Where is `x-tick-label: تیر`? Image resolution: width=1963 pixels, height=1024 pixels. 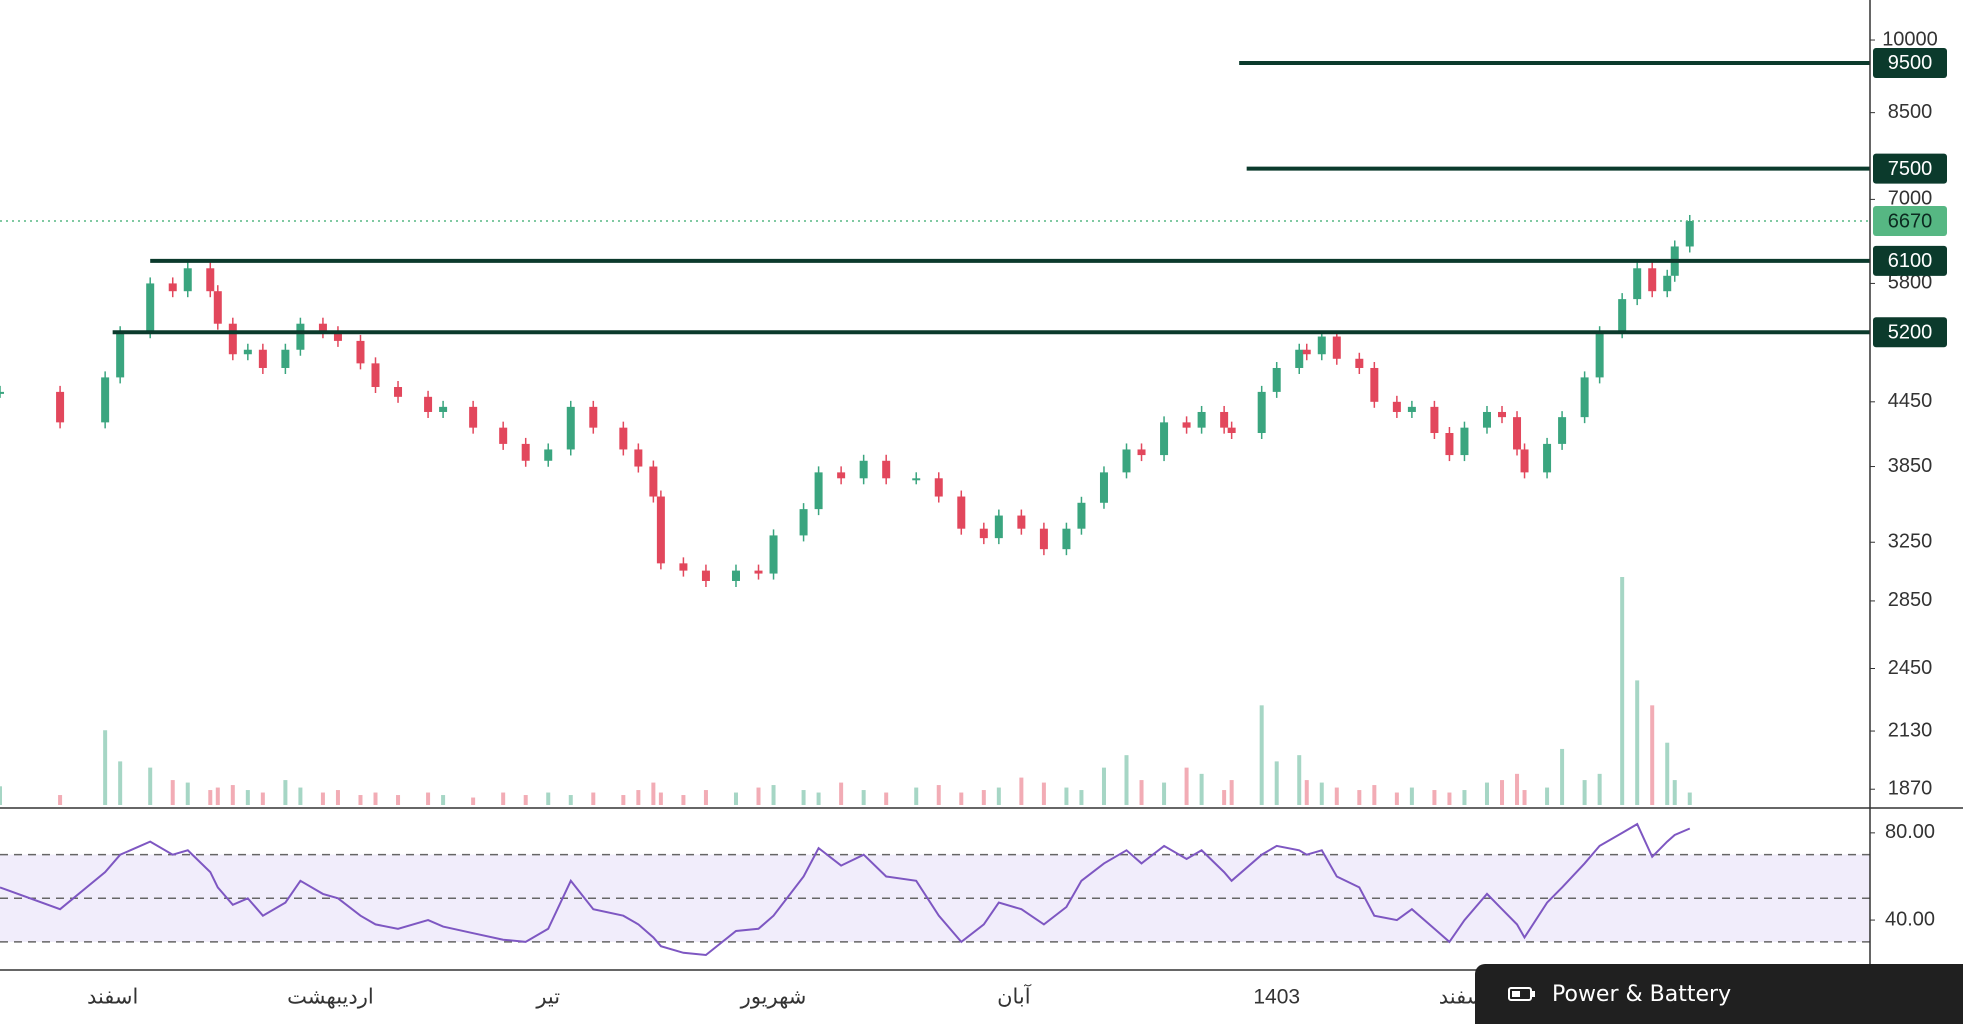 x-tick-label: تیر is located at coordinates (547, 998).